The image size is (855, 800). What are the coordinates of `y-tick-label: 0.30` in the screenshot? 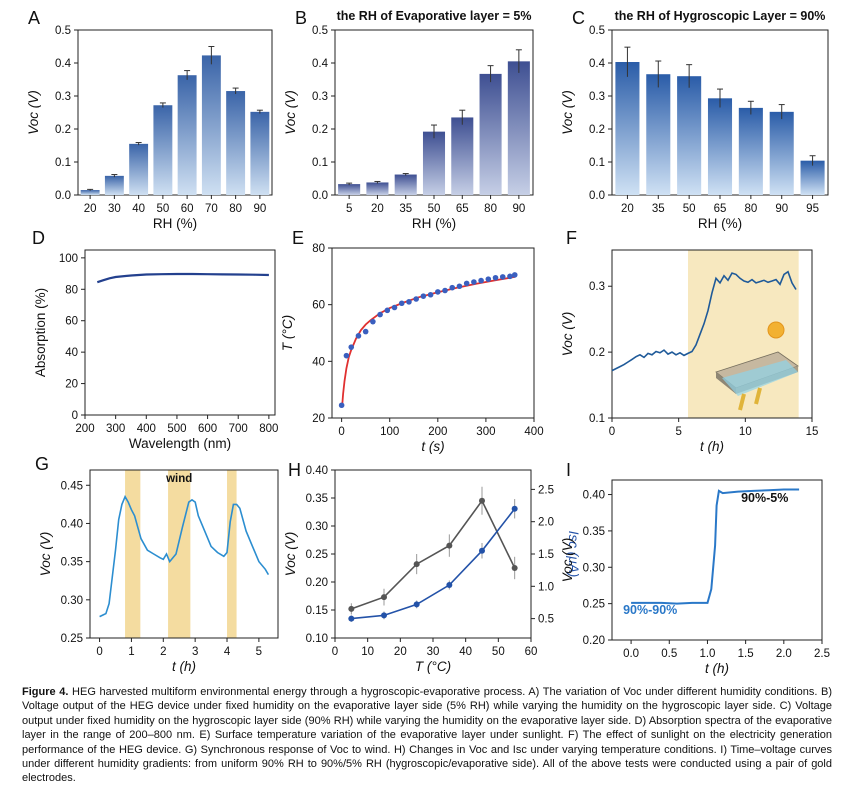 It's located at (317, 527).